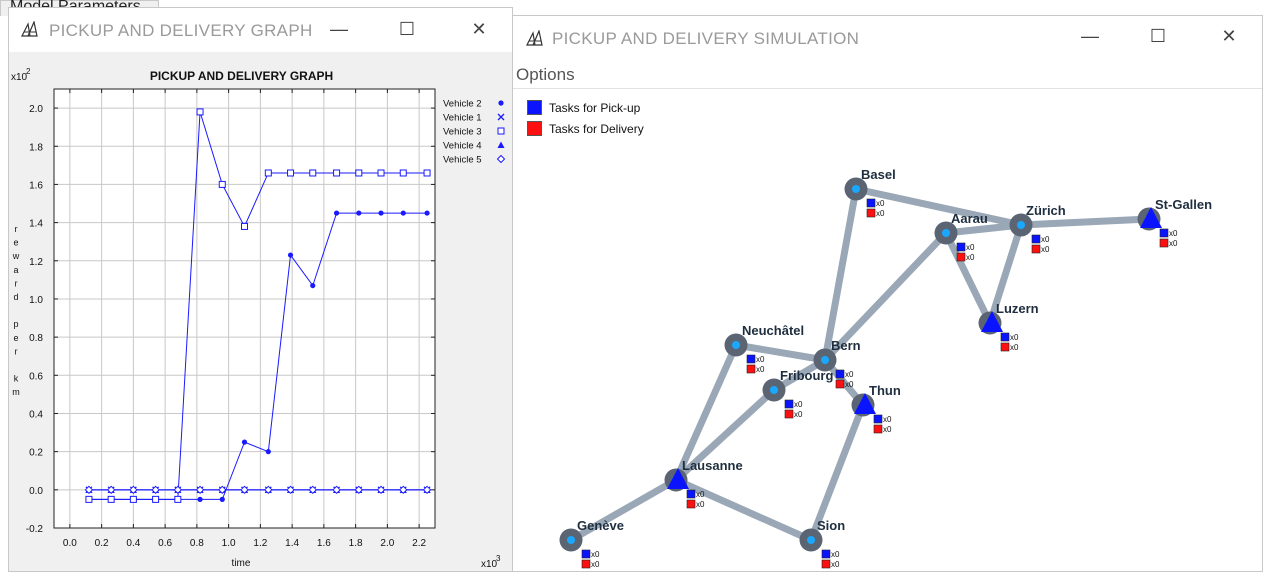 This screenshot has width=1264, height=572. Describe the element at coordinates (887, 38) in the screenshot. I see `simulation-titlebar: PICKUP AND DELIVERY SIMULATION — ☐ ✕` at that location.